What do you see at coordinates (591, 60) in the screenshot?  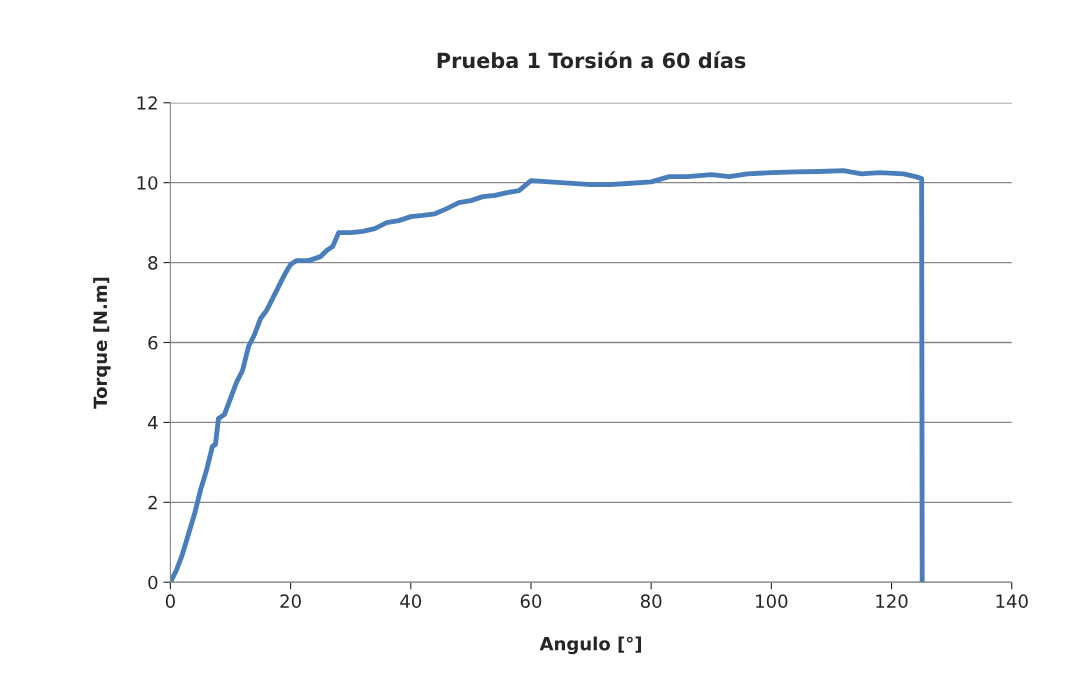 I see `chart-title: Prueba 1 Torsión a 60 días` at bounding box center [591, 60].